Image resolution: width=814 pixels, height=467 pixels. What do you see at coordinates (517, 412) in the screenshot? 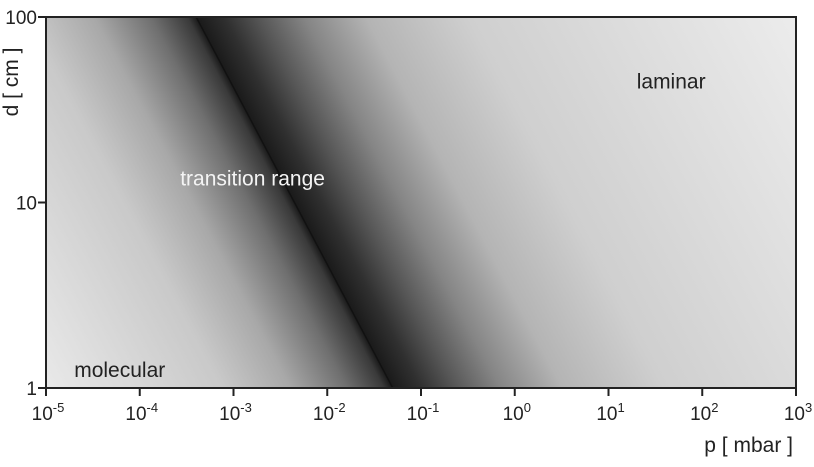
I see `x-tick-label: 10⁰` at bounding box center [517, 412].